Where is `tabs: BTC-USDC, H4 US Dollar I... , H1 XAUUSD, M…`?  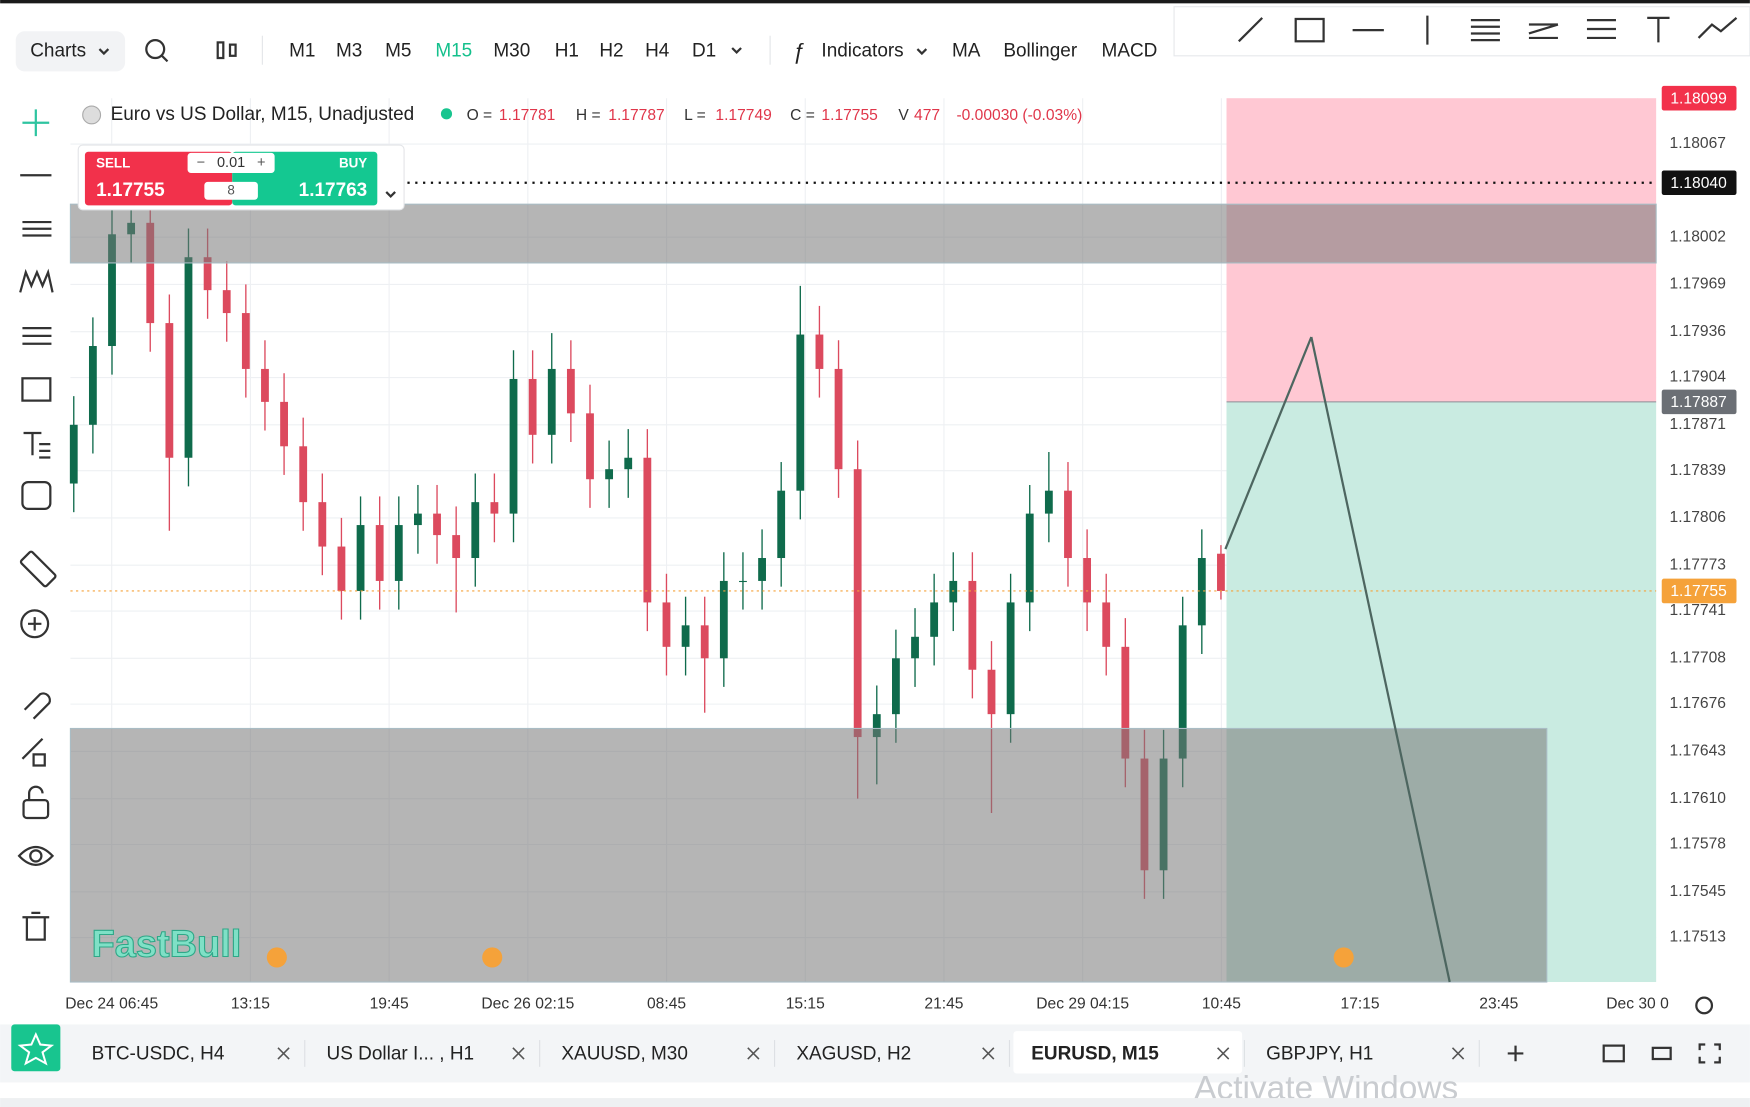
tabs: BTC-USDC, H4 US Dollar I... , H1 XAUUSD, M… is located at coordinates (786, 1052).